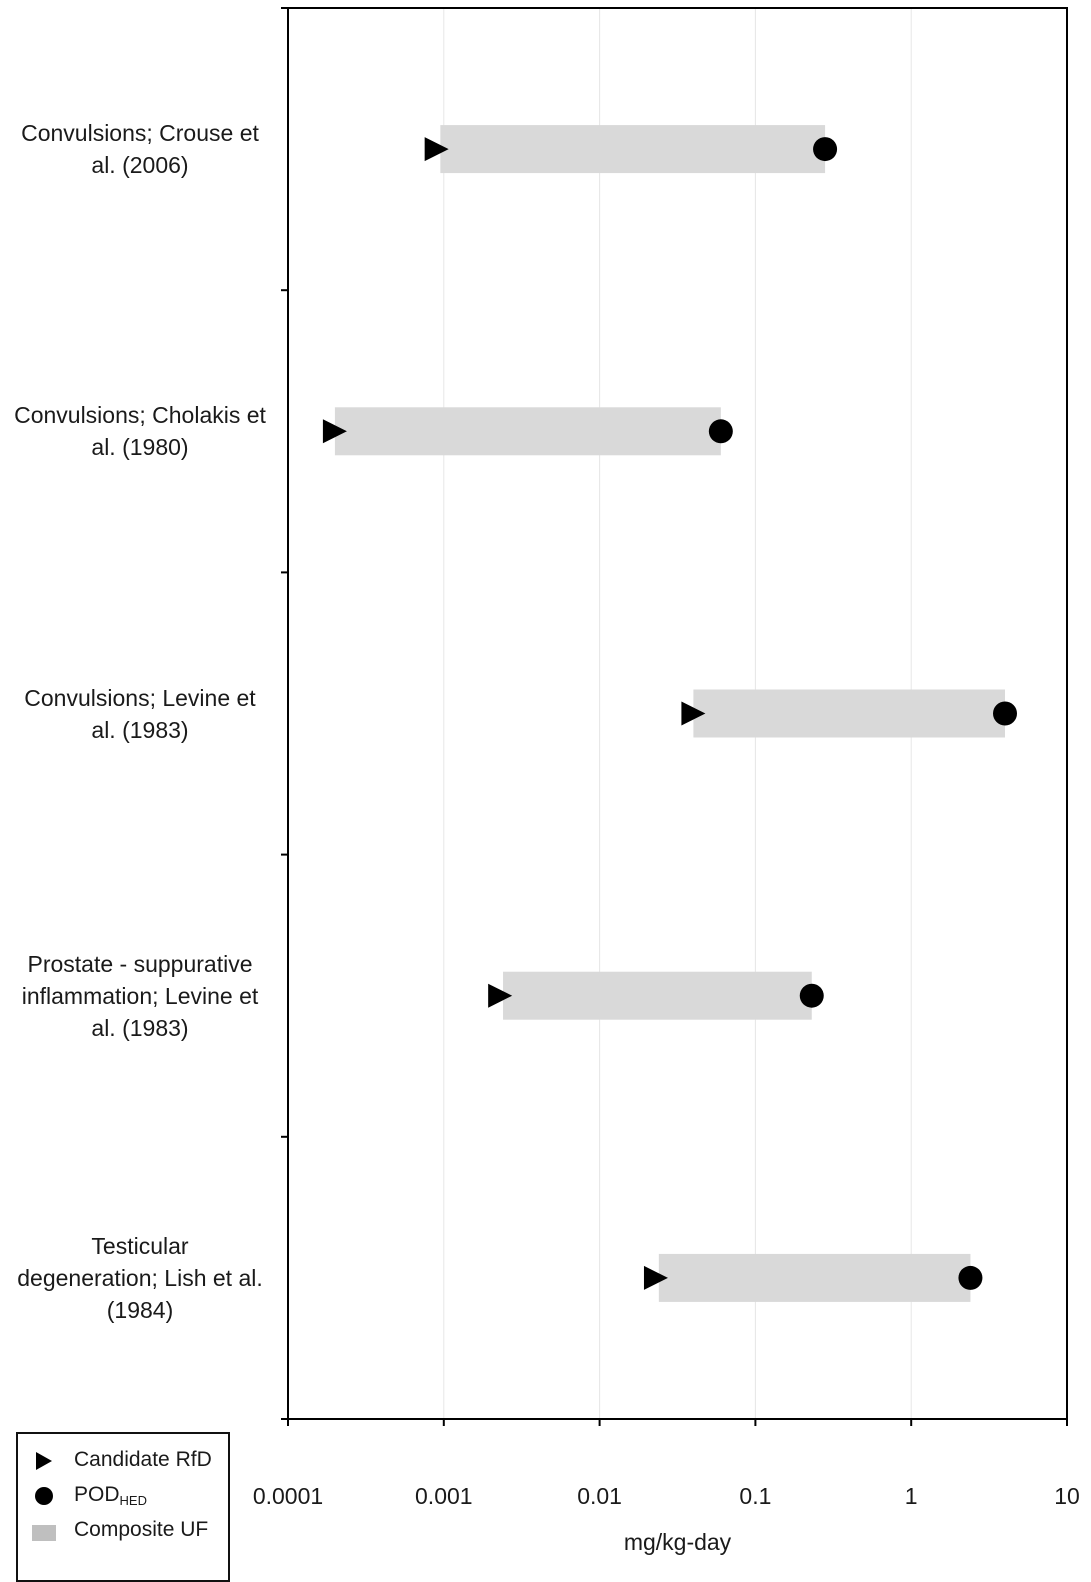  Describe the element at coordinates (678, 1542) in the screenshot. I see `x-axis-title: mg/kg-day` at that location.